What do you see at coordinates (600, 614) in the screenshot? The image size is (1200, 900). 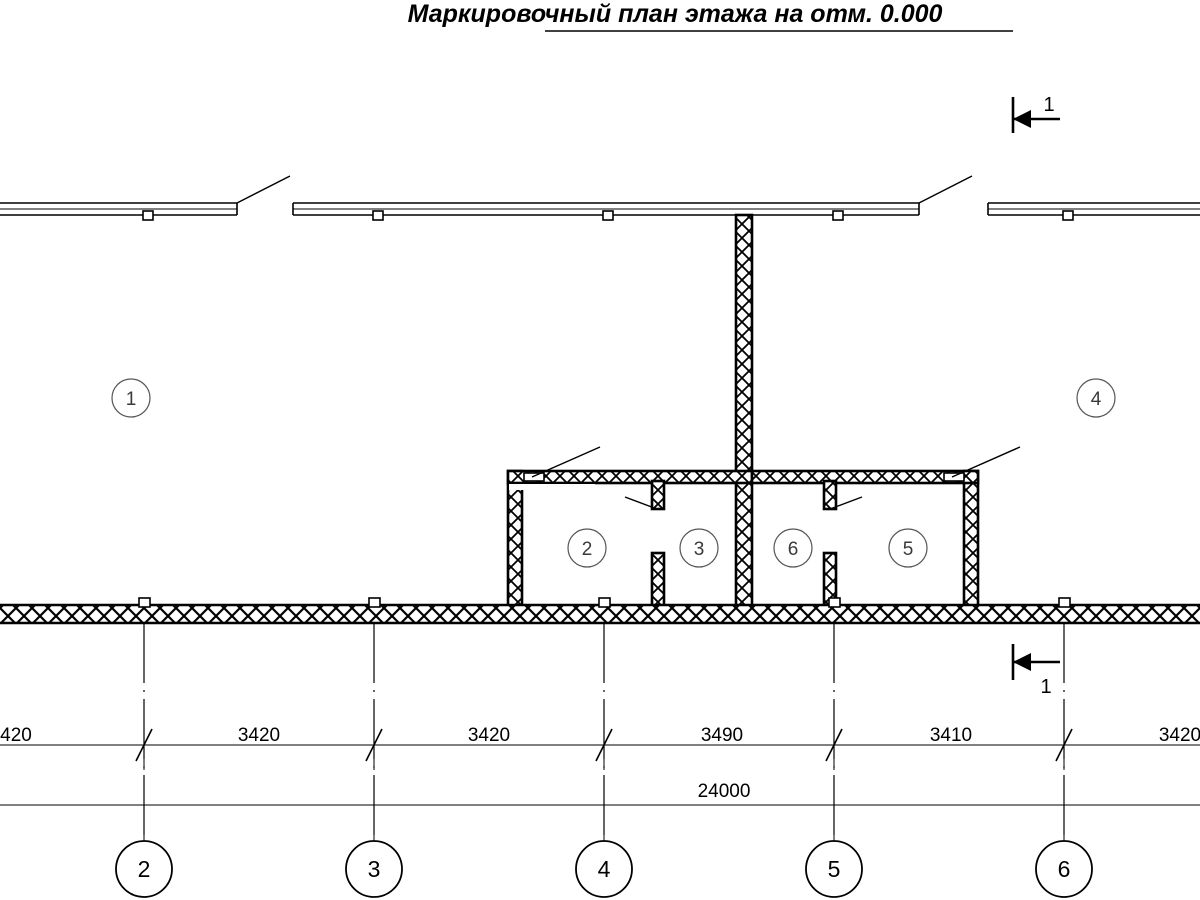 I see `bottom-exterior-wall` at bounding box center [600, 614].